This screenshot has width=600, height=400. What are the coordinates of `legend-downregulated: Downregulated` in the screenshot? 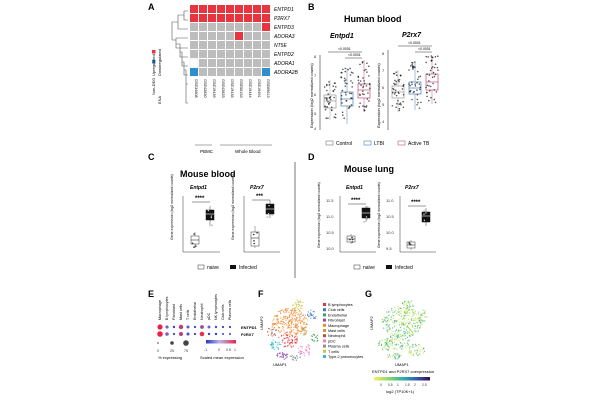 It's located at (159, 62).